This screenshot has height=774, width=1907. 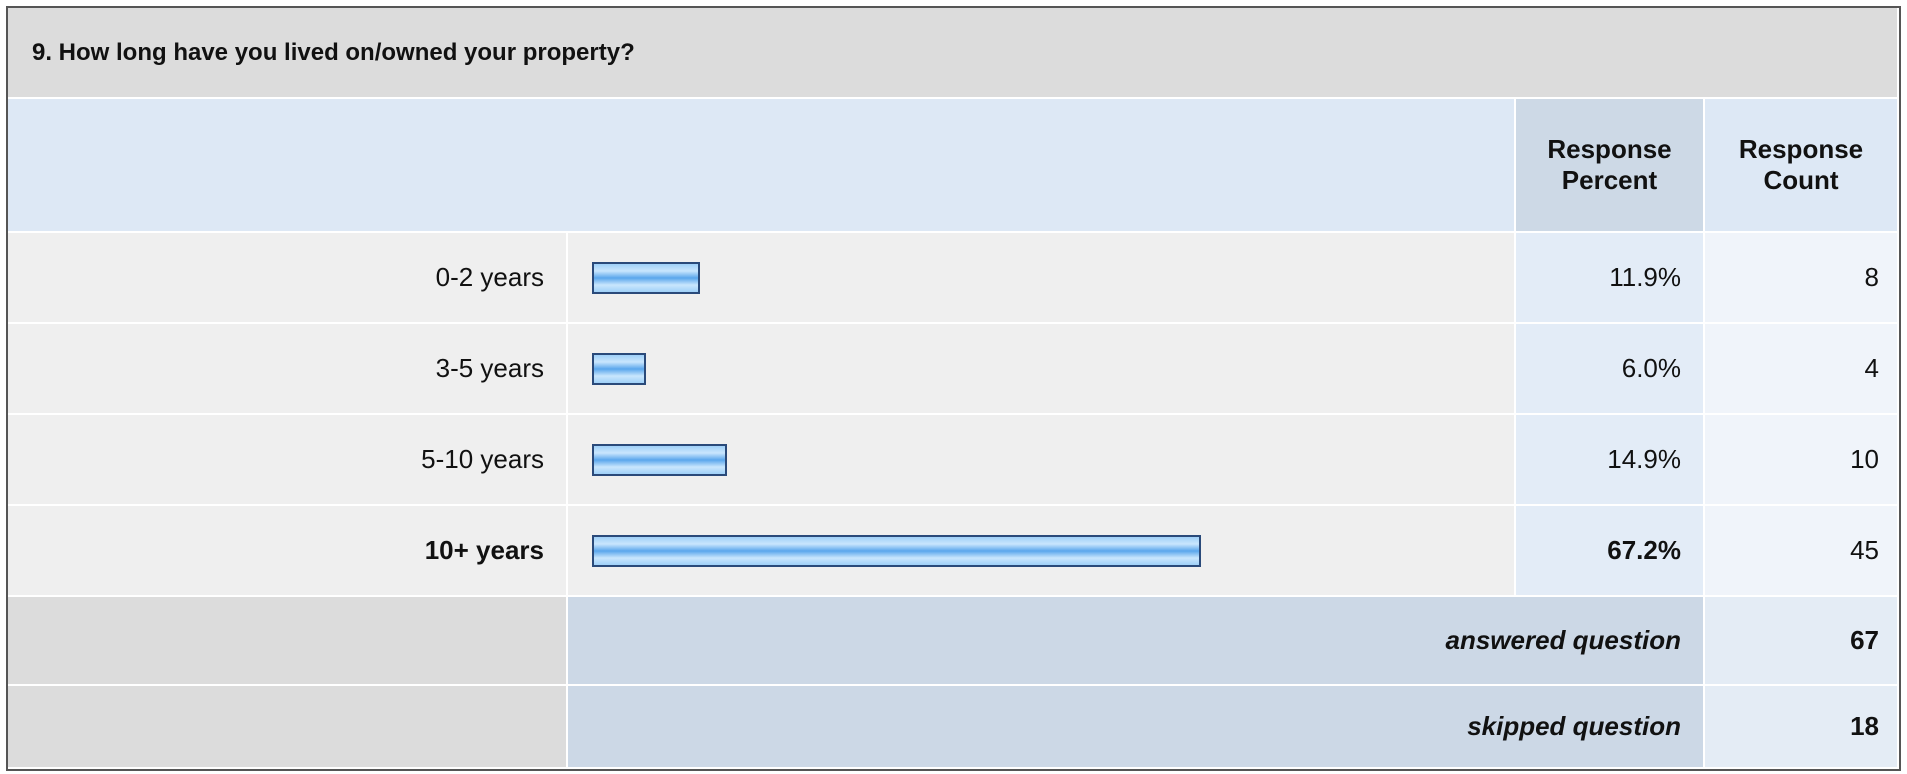 What do you see at coordinates (1136, 641) in the screenshot?
I see `footer-label: answered question` at bounding box center [1136, 641].